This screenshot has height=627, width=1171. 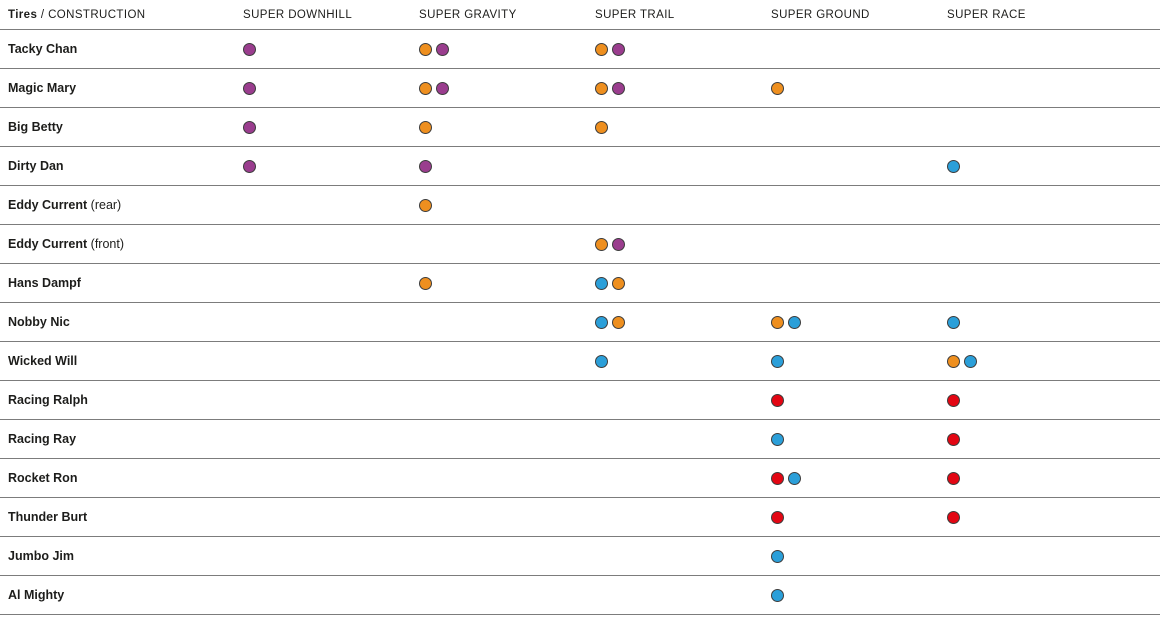 I want to click on tire-name-text: Tacky Chan, so click(x=43, y=49).